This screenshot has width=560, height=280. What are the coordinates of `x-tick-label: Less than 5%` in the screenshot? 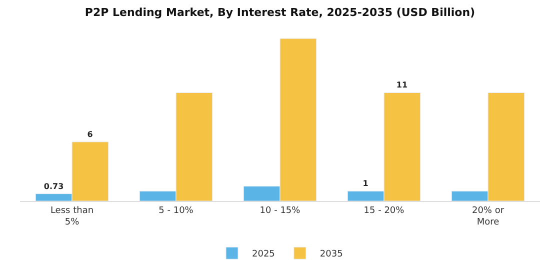 It's located at (72, 217).